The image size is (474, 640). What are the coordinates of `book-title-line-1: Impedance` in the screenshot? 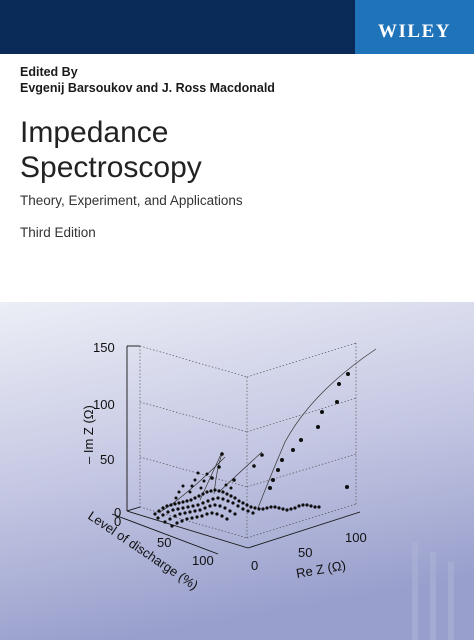 It's located at (94, 132).